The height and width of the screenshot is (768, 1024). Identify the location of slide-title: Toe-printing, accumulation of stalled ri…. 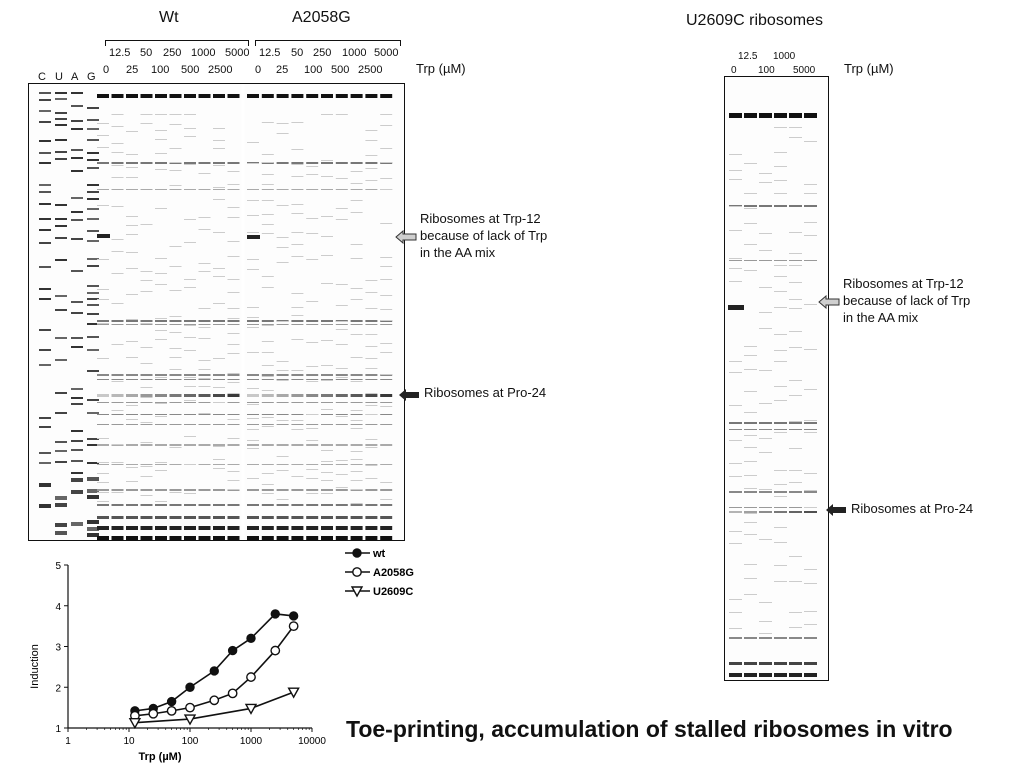
(649, 729).